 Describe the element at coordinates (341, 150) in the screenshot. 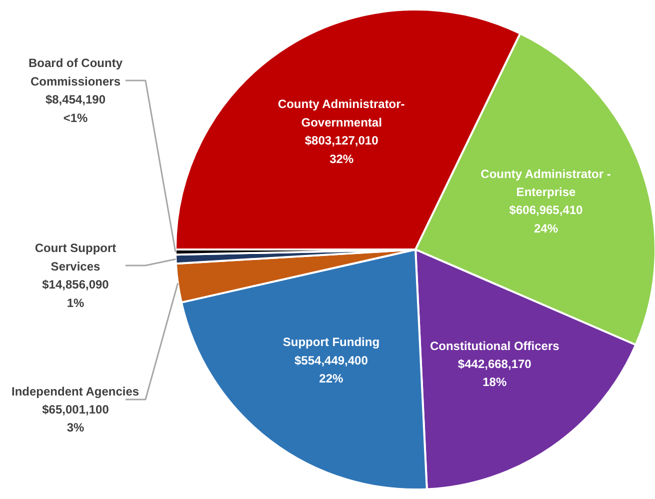

I see `data-label: $803,127,010 32%` at that location.